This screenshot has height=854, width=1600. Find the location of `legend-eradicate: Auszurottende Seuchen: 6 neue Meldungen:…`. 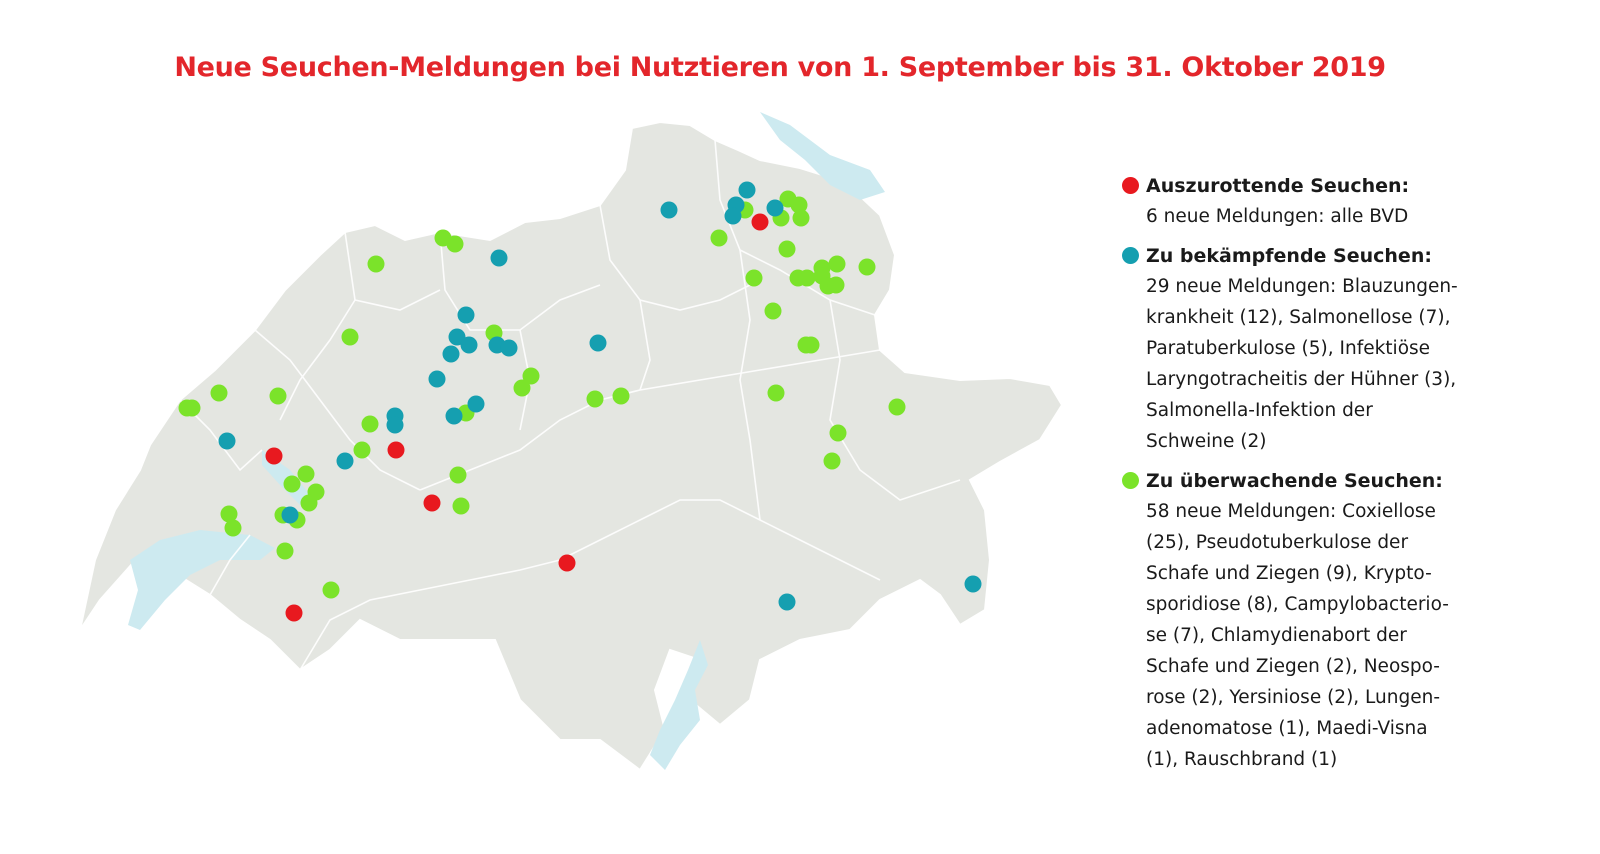

legend-eradicate: Auszurottende Seuchen: 6 neue Meldungen:… is located at coordinates (1357, 201).